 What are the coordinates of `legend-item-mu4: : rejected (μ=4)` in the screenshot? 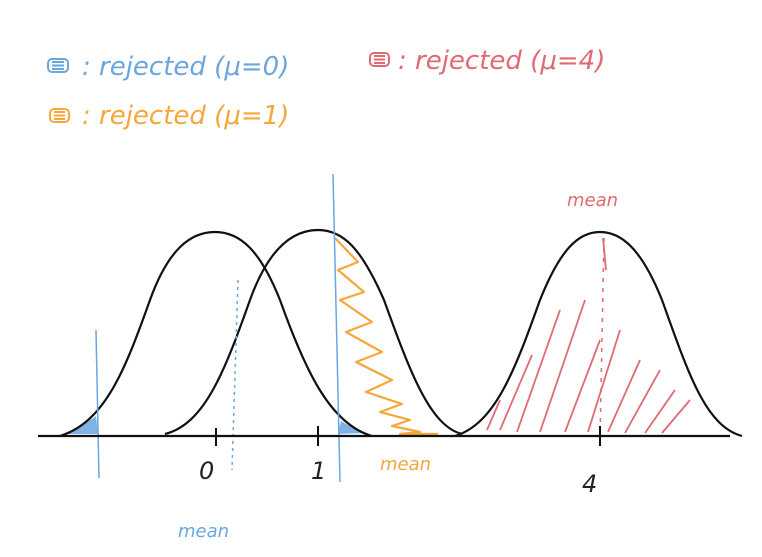 It's located at (487, 61).